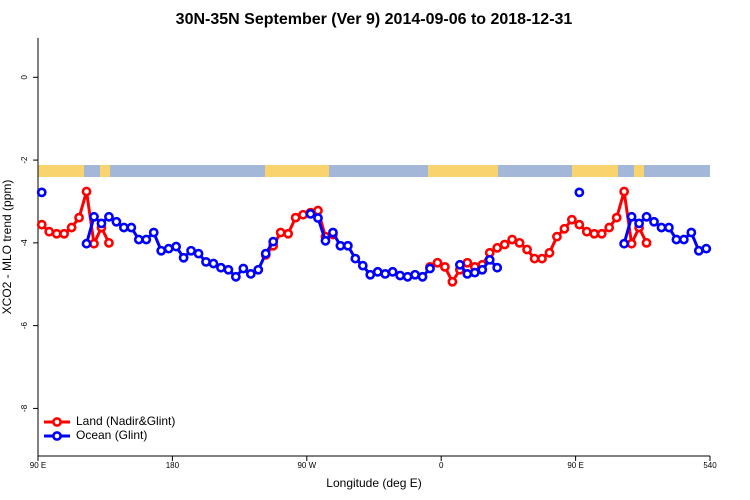 The height and width of the screenshot is (500, 750). What do you see at coordinates (173, 465) in the screenshot?
I see `x-tick-label: 180` at bounding box center [173, 465].